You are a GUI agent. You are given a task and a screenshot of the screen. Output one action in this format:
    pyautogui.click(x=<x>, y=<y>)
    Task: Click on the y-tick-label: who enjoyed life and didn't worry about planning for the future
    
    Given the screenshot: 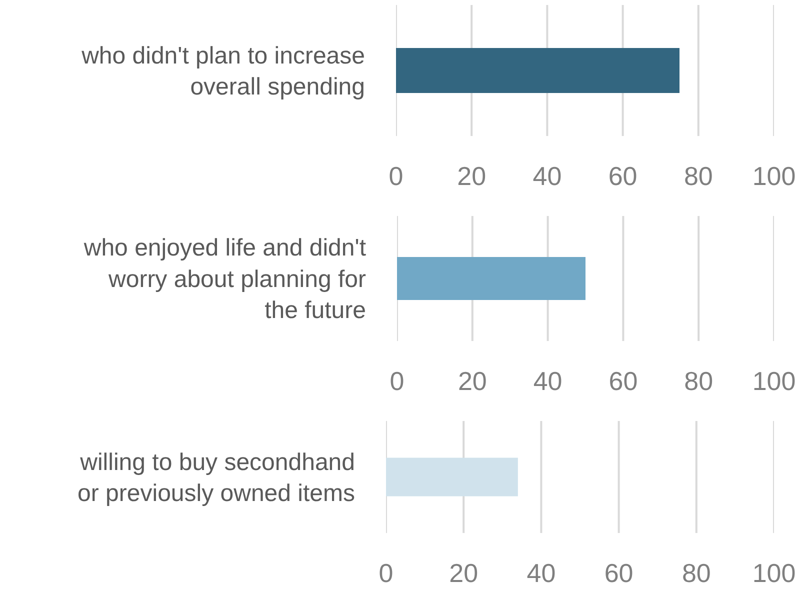 What is the action you would take?
    pyautogui.click(x=224, y=279)
    